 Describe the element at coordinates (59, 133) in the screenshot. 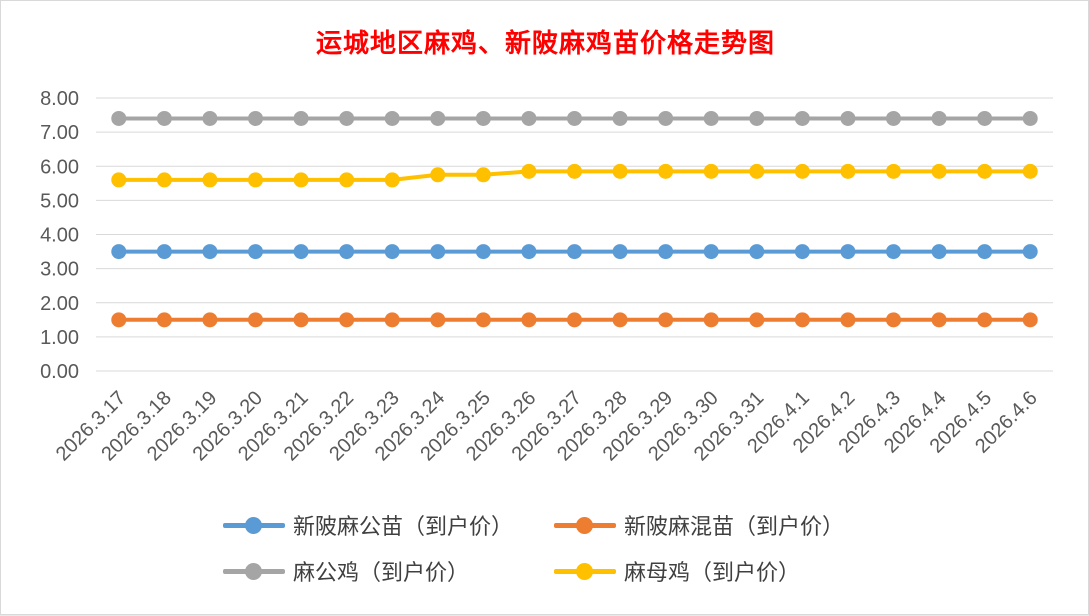

I see `y-tick-label: 7.00` at that location.